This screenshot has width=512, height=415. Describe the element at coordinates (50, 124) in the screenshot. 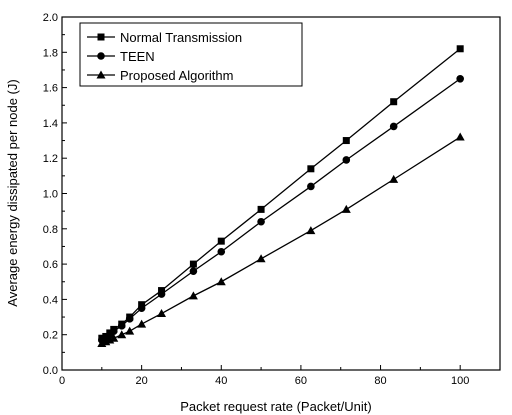

I see `y-tick-label: 1.4` at that location.